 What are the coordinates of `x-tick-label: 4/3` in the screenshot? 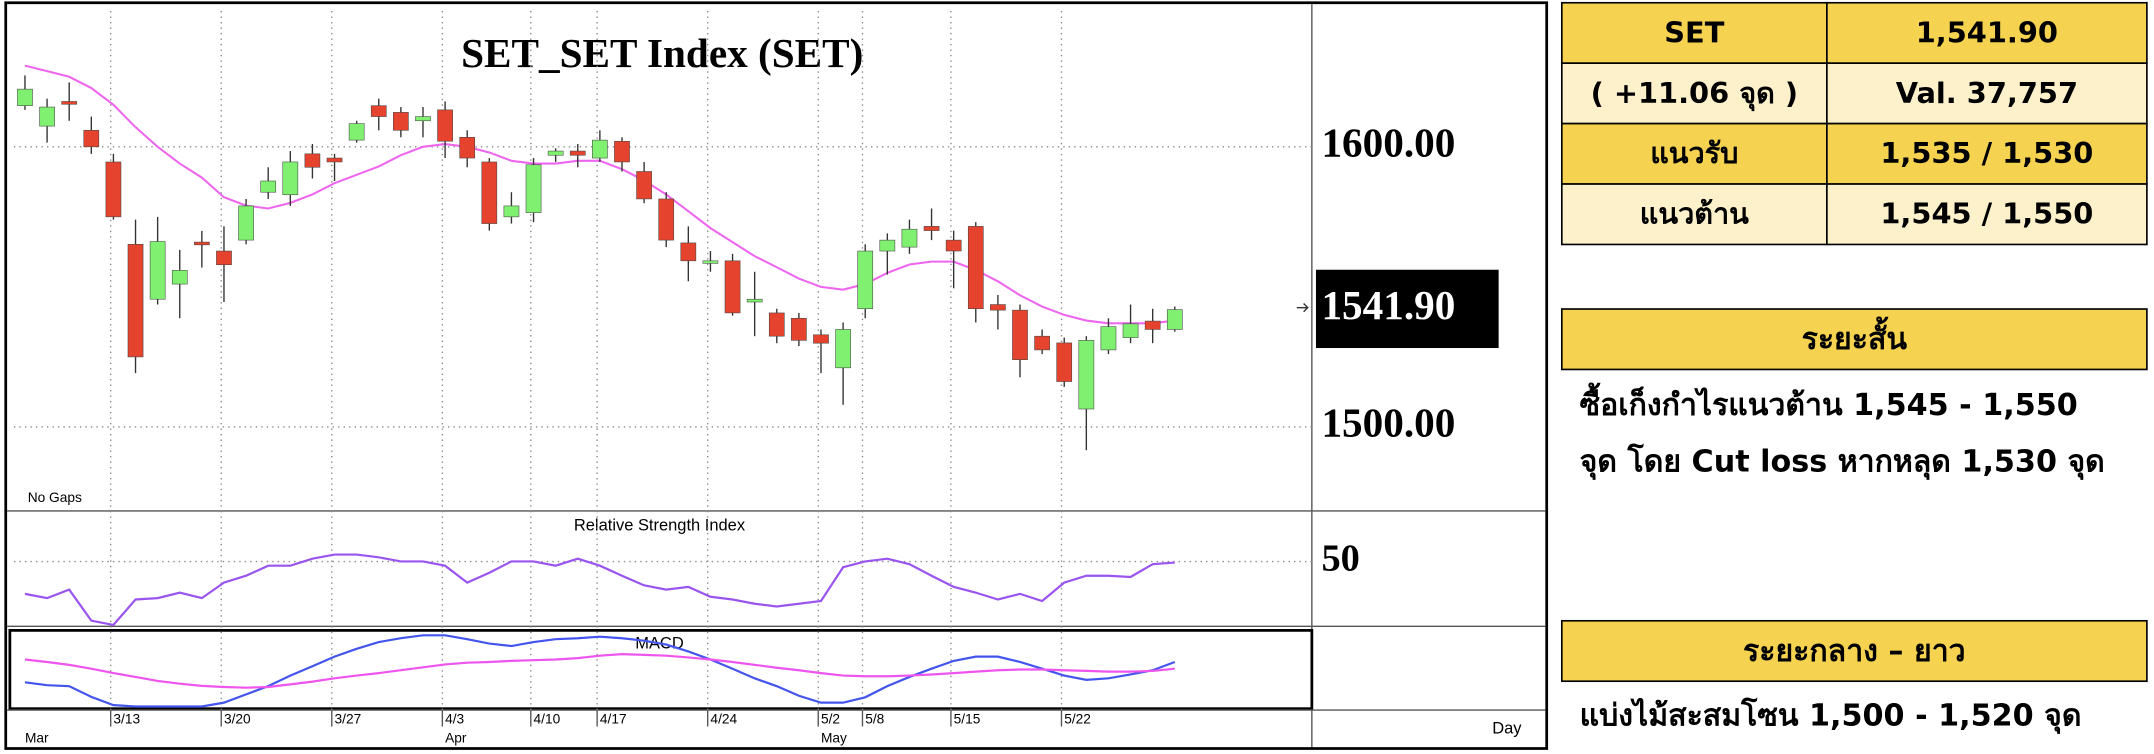 It's located at (454, 718).